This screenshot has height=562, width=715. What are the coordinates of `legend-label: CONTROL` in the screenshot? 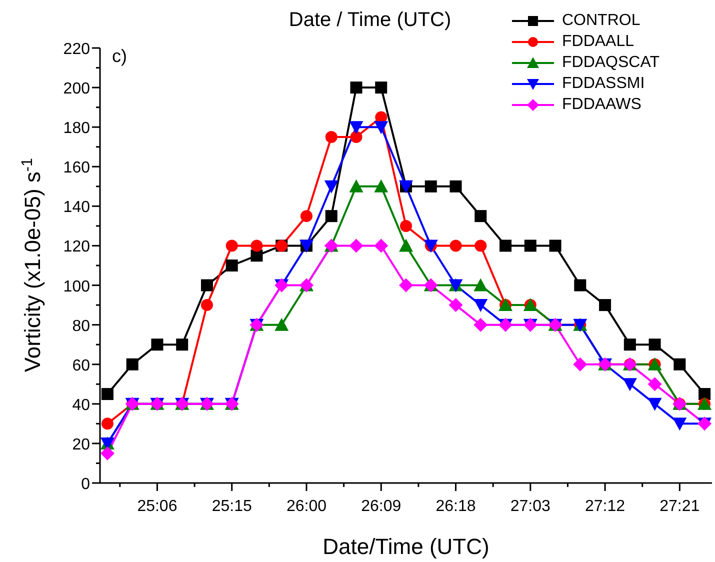 It's located at (601, 21).